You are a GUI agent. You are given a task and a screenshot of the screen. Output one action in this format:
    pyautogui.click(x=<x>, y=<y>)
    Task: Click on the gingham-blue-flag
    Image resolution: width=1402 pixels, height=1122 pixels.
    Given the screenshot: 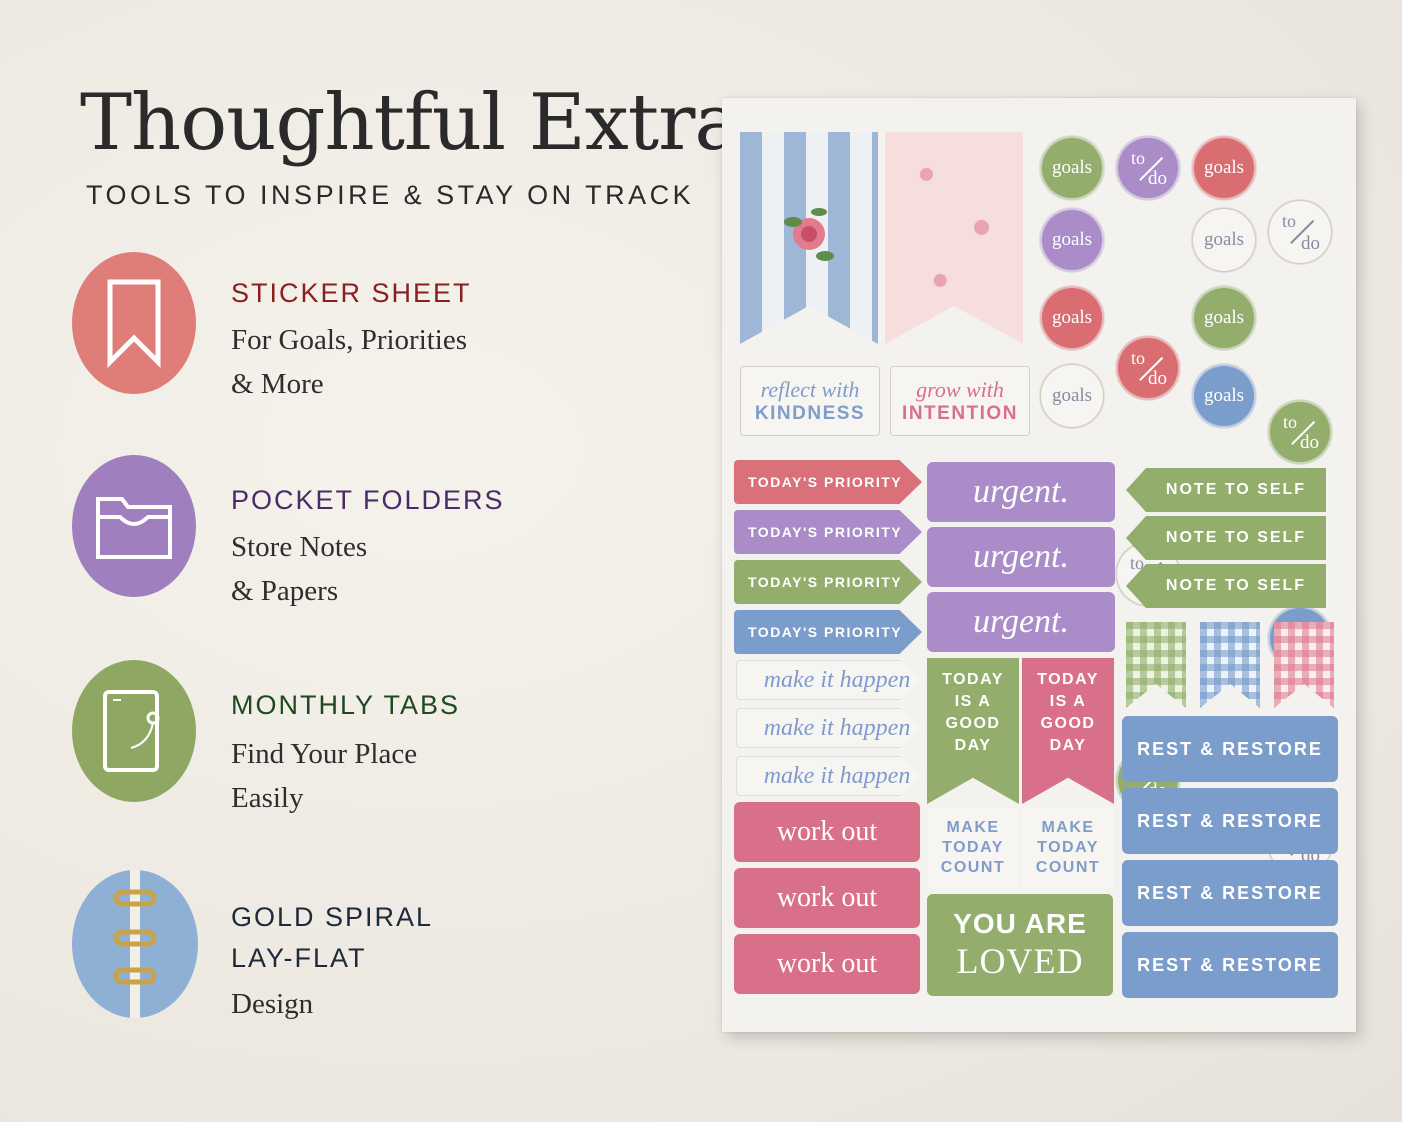 What is the action you would take?
    pyautogui.click(x=1230, y=665)
    